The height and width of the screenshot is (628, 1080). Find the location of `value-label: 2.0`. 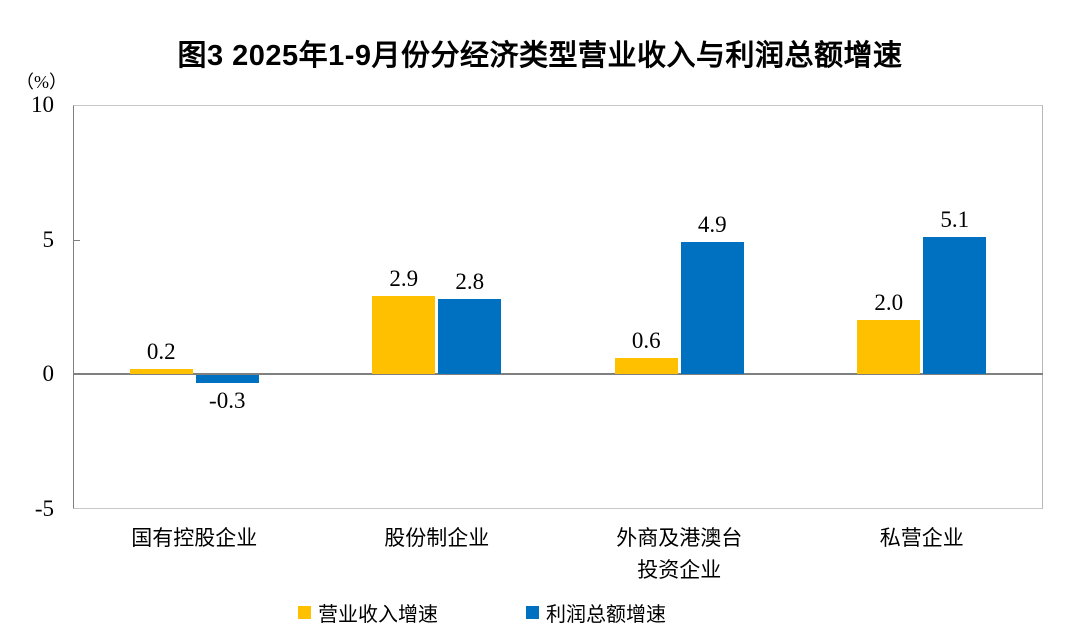

value-label: 2.0 is located at coordinates (889, 303).